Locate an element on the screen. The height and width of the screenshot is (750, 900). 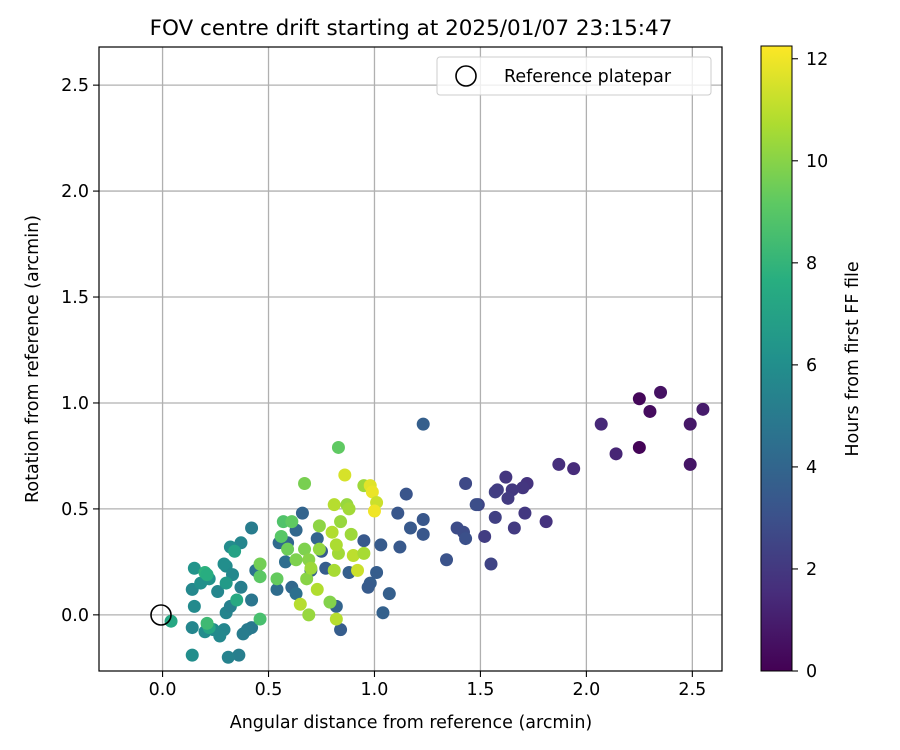
x-tick-label: 0.5 is located at coordinates (269, 690).